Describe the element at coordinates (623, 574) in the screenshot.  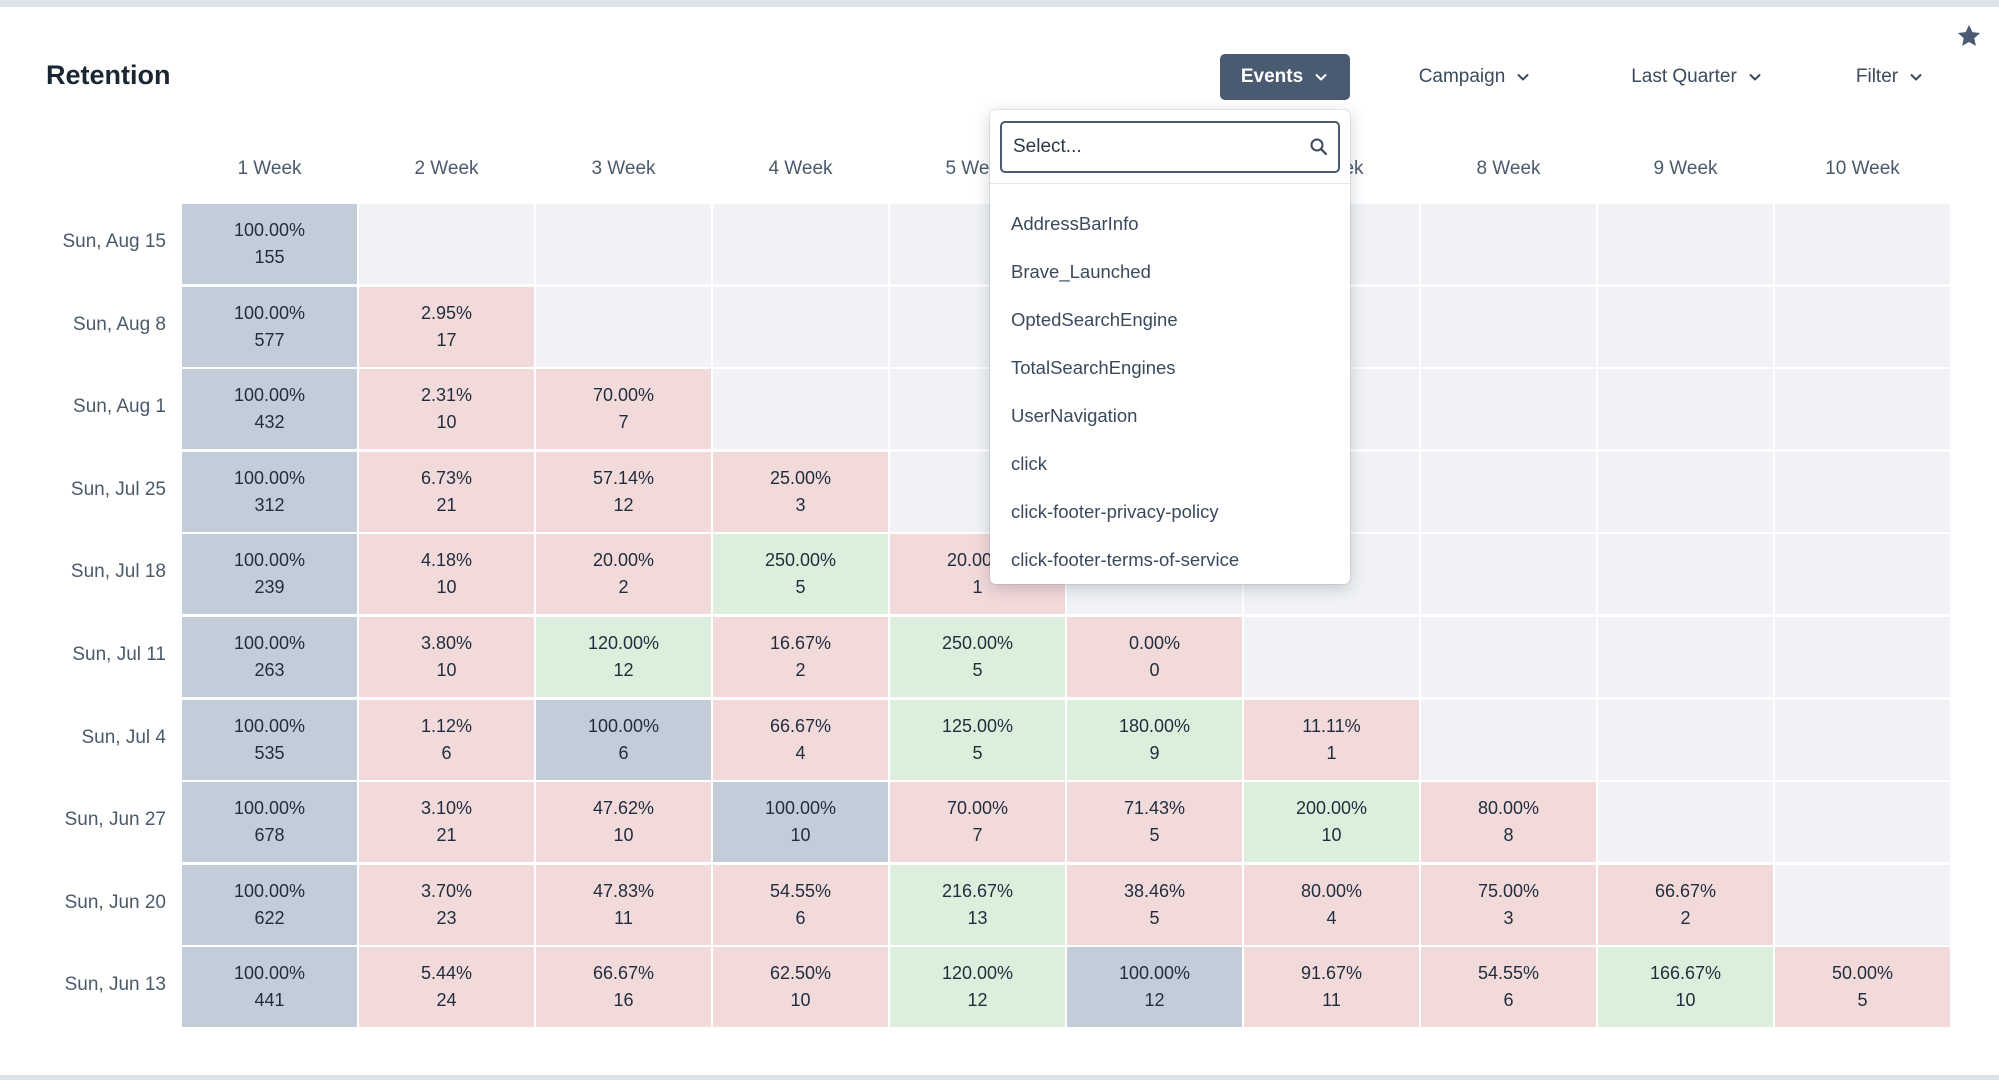
I see `retention-cell: 20.00% 2` at that location.